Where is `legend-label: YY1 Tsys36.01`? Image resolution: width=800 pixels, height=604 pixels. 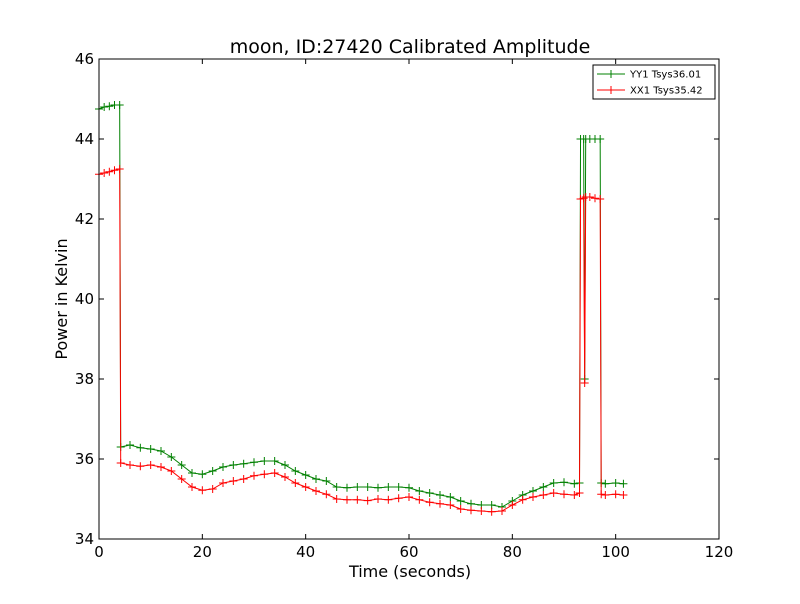
legend-label: YY1 Tsys36.01 is located at coordinates (665, 75).